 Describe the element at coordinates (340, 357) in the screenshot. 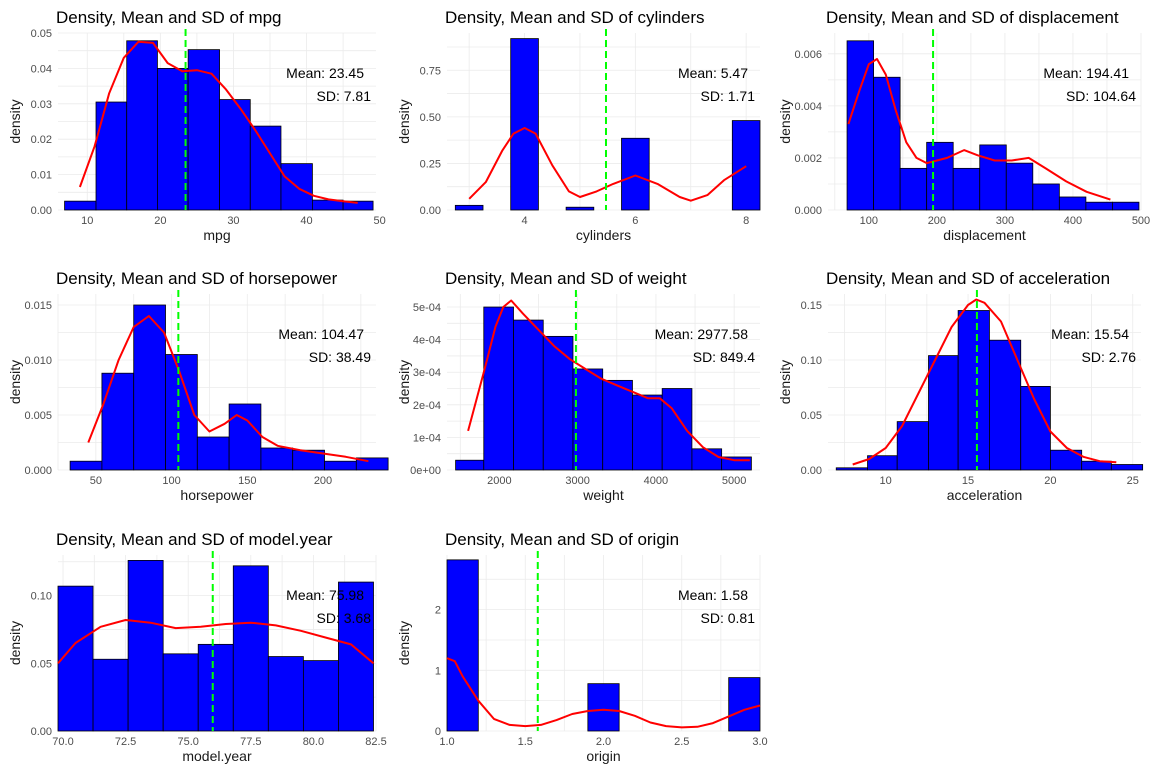

I see `sd-annotation: SD: 38.49` at that location.